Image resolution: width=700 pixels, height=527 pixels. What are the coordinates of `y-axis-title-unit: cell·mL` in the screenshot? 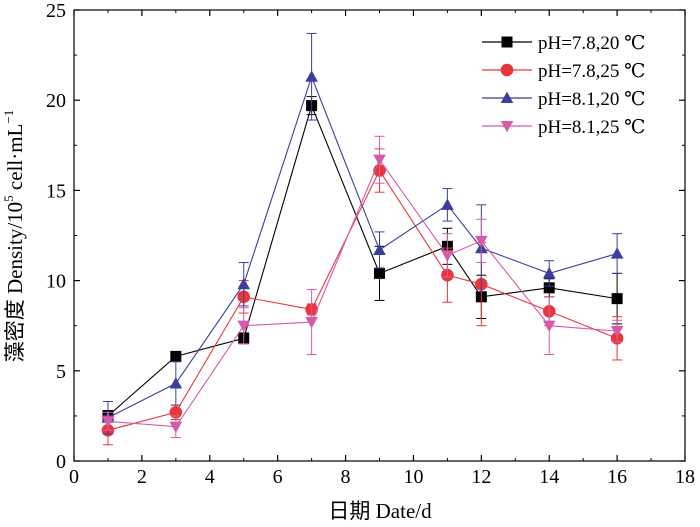 It's located at (15, 160).